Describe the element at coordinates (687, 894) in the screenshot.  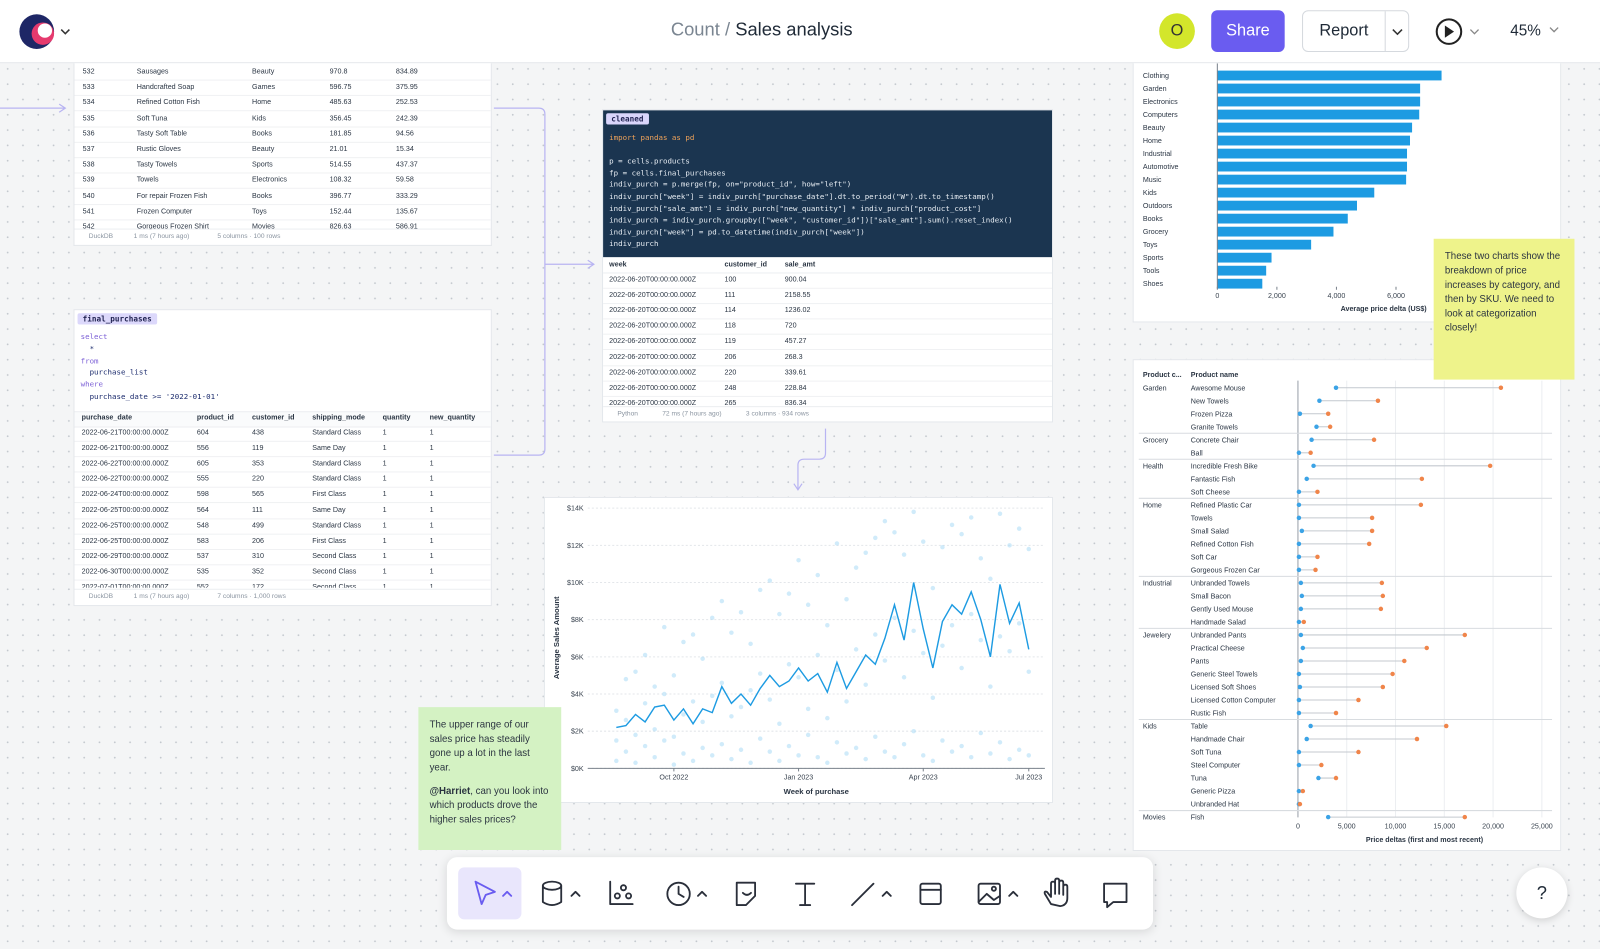
I see `time-tool` at that location.